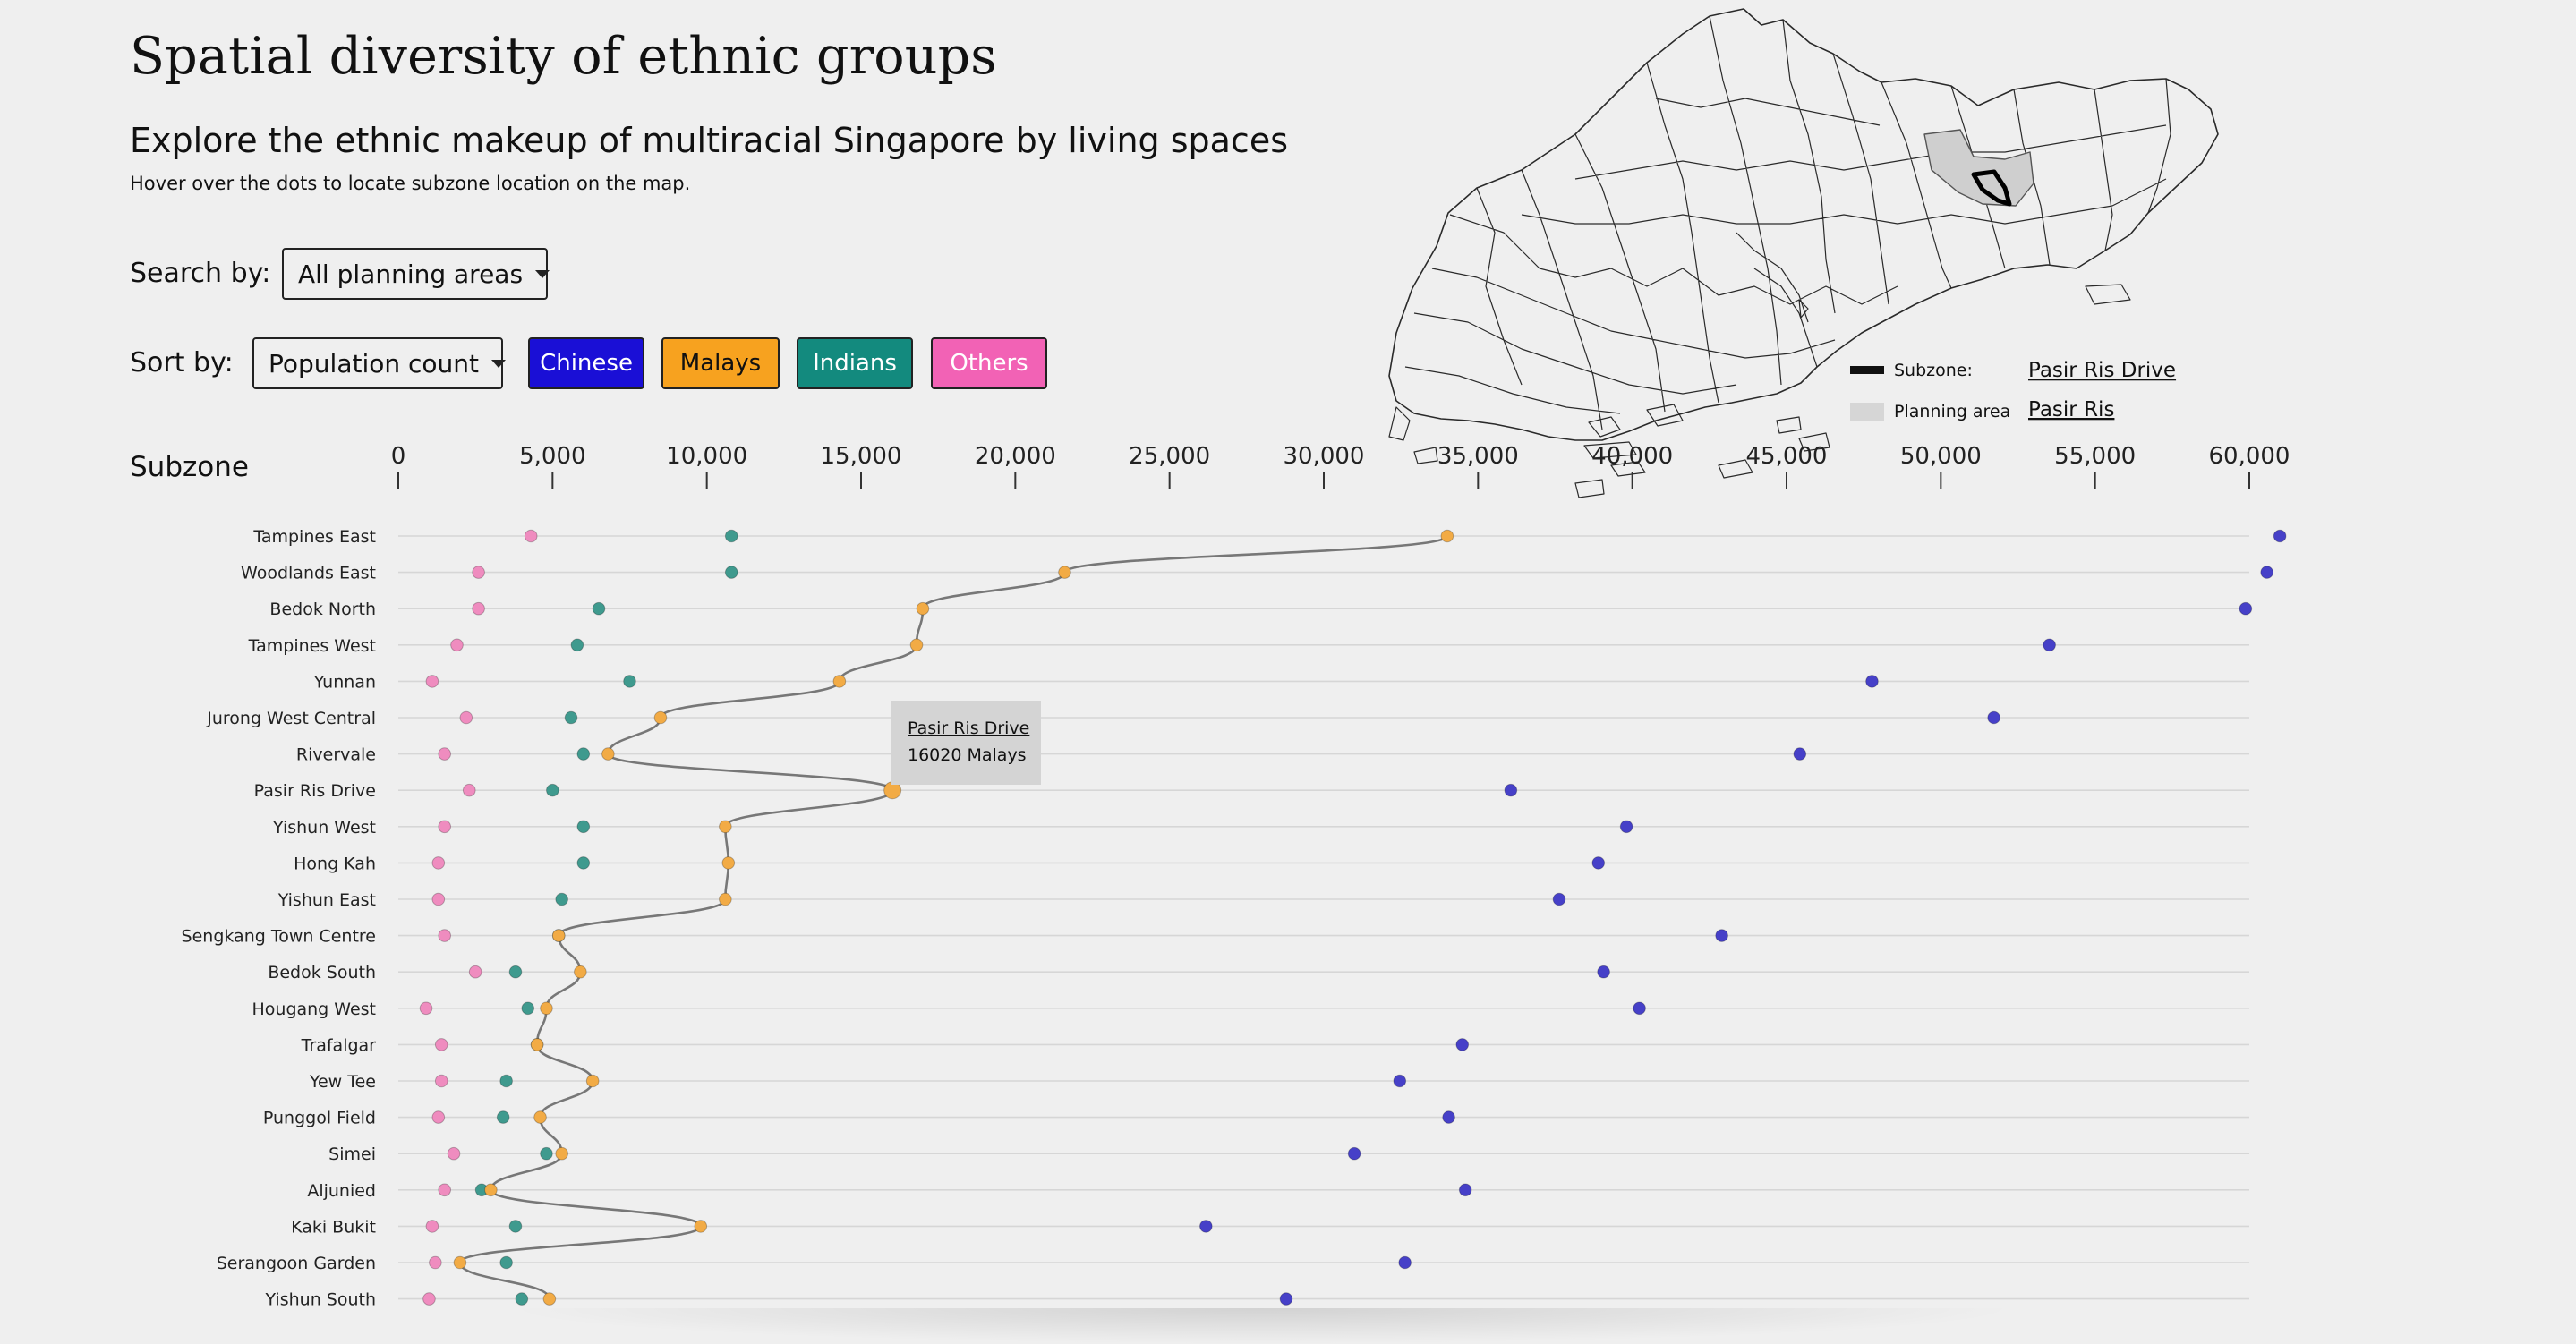 Image resolution: width=2576 pixels, height=1344 pixels. What do you see at coordinates (339, 1045) in the screenshot?
I see `subzone-label: Trafalgar` at bounding box center [339, 1045].